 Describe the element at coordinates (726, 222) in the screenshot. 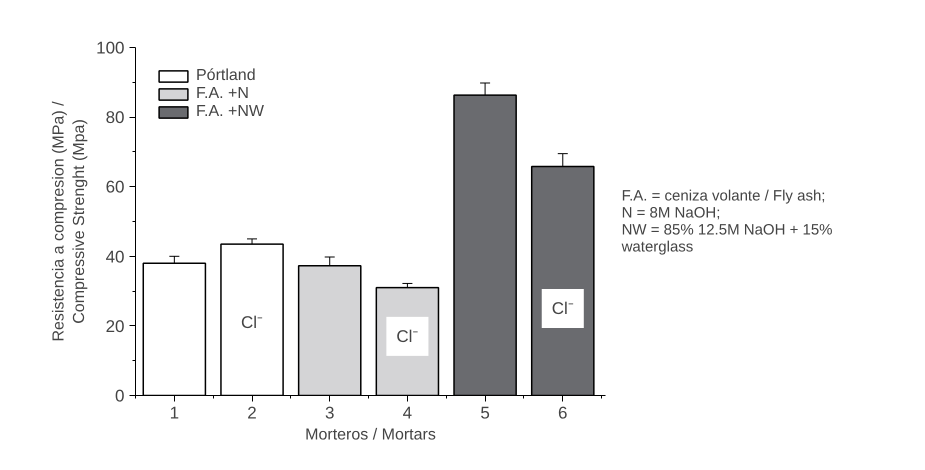

I see `text: F.A. = ceniza volante / Fly ash; N = 8M NaOH; NW = 85% 12.5M NaOH + 15% waterglass` at that location.